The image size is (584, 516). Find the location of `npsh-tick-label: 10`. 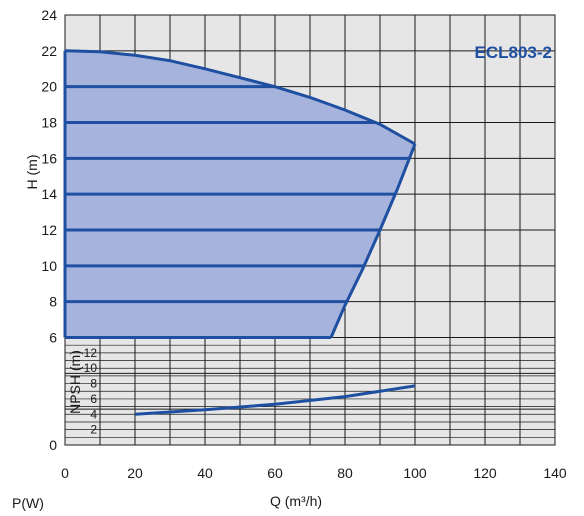

npsh-tick-label: 10 is located at coordinates (91, 368).